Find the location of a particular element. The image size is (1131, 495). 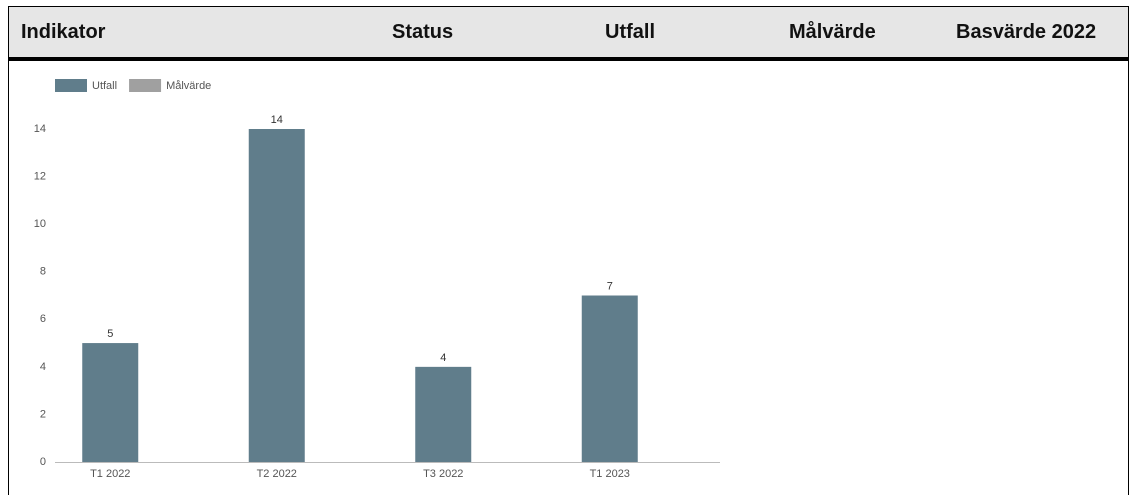

value-label: 4 is located at coordinates (443, 358).